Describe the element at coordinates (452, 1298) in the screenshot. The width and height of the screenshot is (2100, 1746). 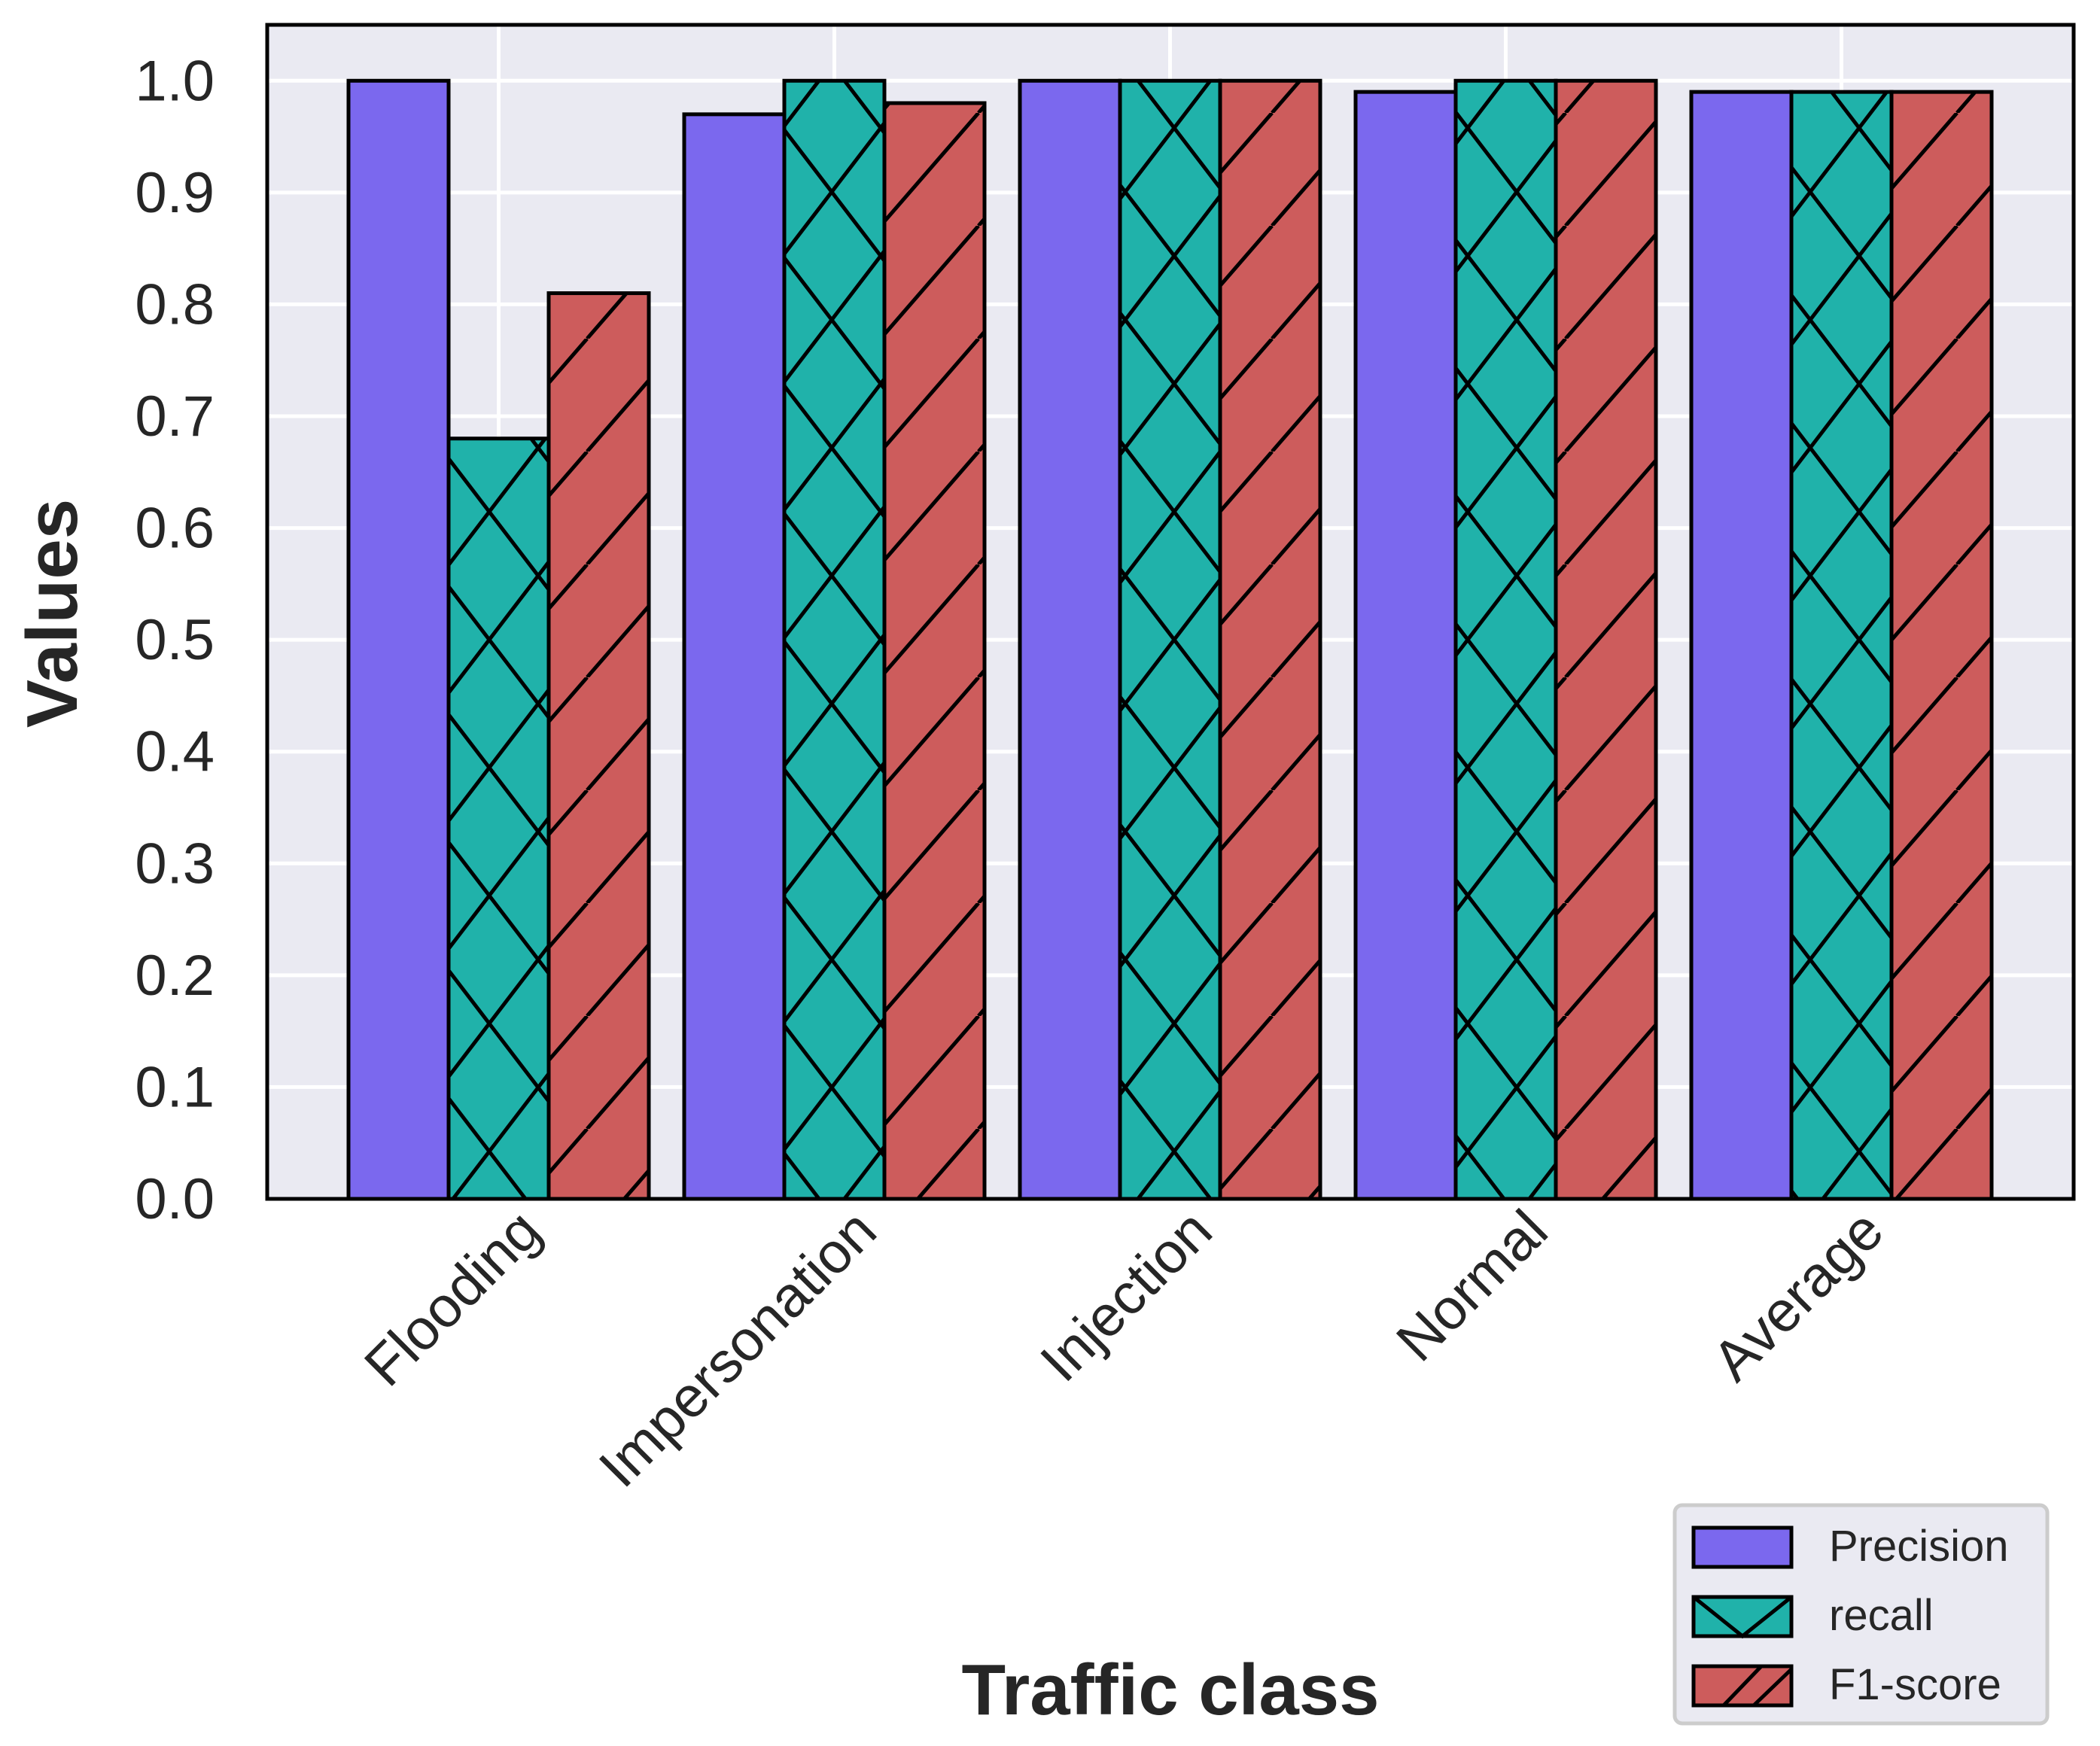
I see `x-tick-label-flooding: Flooding` at that location.